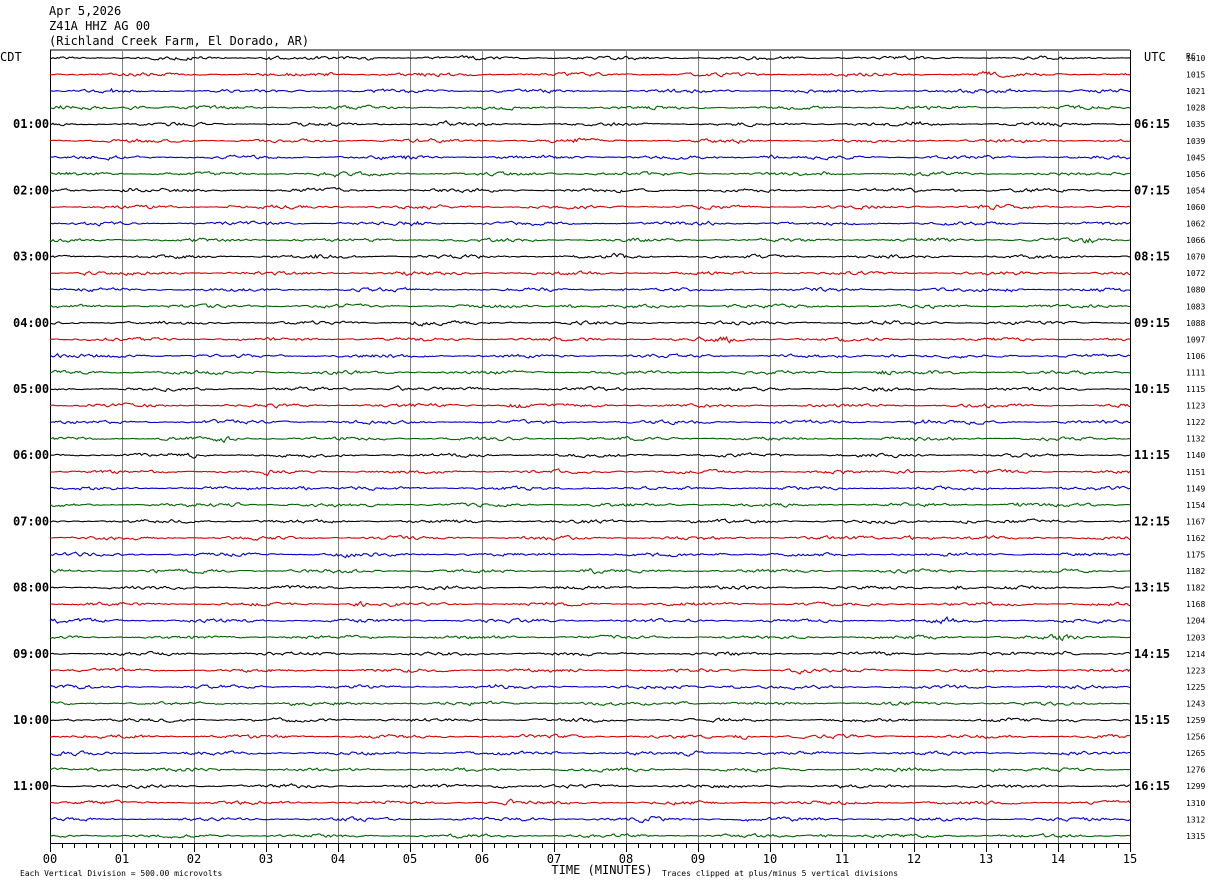 The height and width of the screenshot is (886, 1210). I want to click on rc-value: 1111, so click(1195, 372).